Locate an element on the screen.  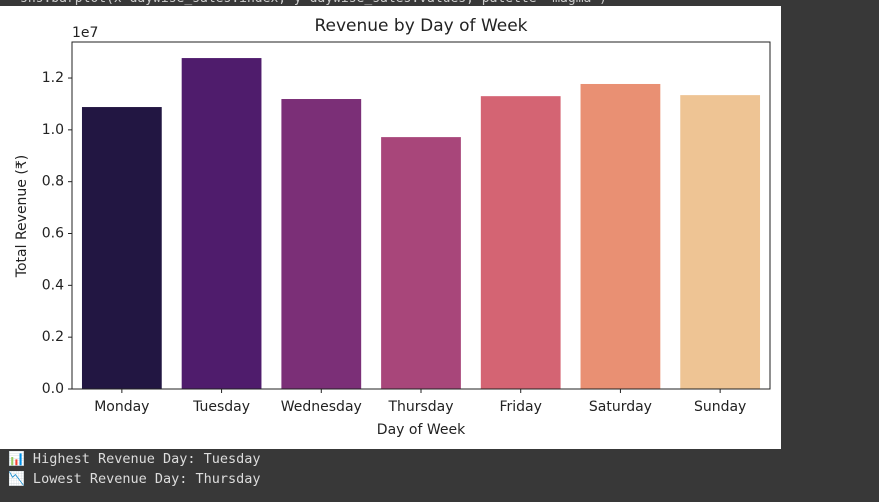
y-tick-label: 1.2 is located at coordinates (53, 78).